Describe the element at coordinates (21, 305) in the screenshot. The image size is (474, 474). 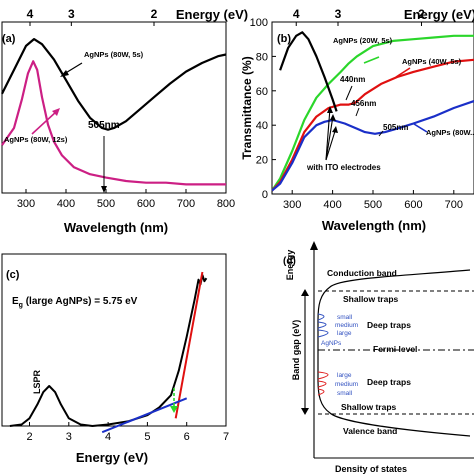
I see `eg-subscript: g` at that location.